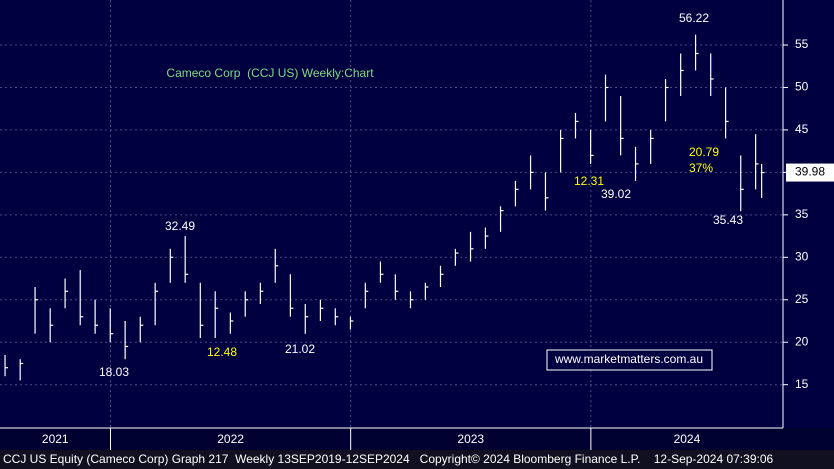 The image size is (834, 469). Describe the element at coordinates (728, 220) in the screenshot. I see `annotation: 35.43` at that location.